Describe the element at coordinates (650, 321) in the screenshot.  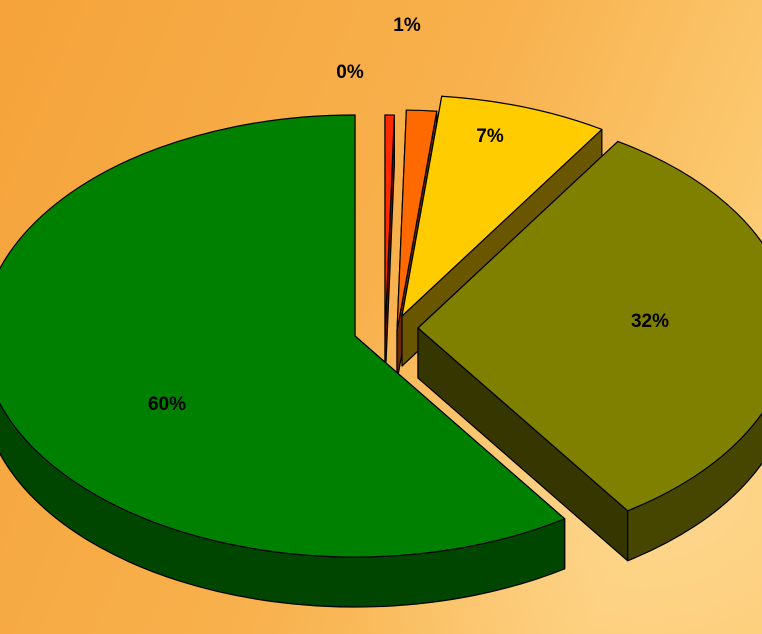
I see `slice-label-3: 32%` at that location.